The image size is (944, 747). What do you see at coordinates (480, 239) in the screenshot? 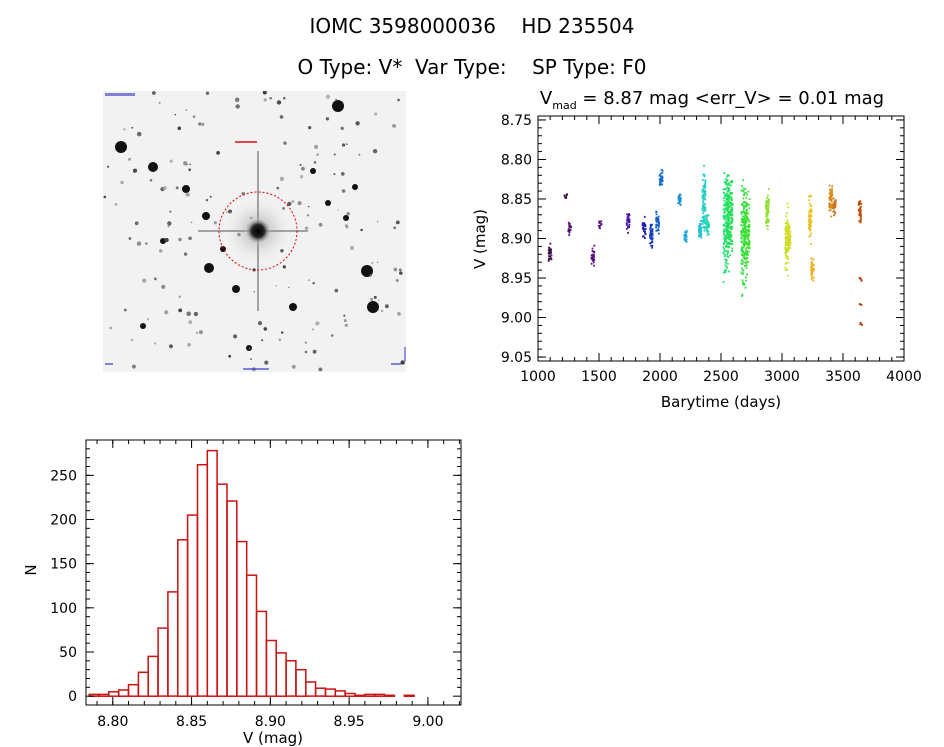
I see `light-curve-ylabel: V (mag)` at bounding box center [480, 239].